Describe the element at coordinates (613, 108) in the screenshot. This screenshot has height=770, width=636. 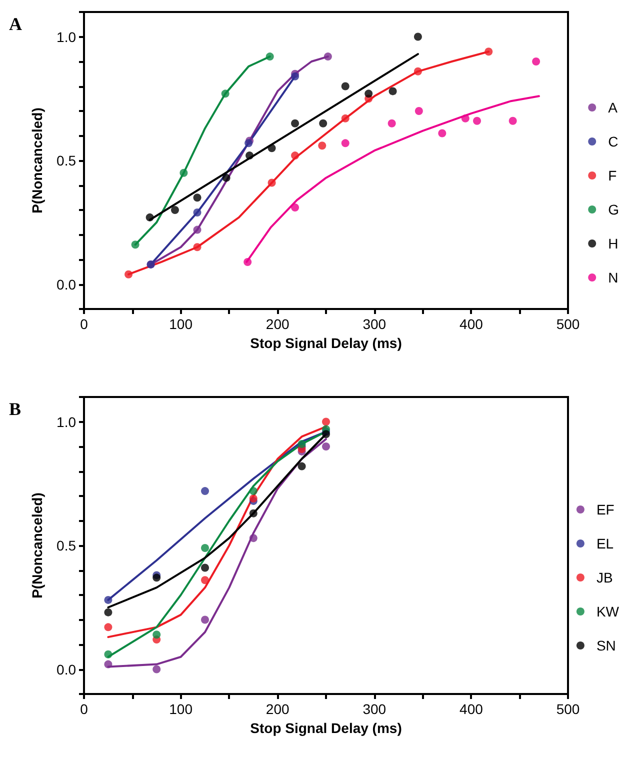
I see `legend-label: A` at that location.